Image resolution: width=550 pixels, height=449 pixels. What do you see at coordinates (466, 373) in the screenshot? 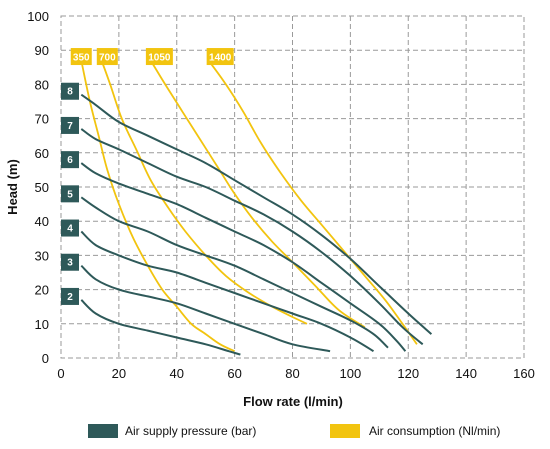
I see `x-tick-label: 140` at bounding box center [466, 373].